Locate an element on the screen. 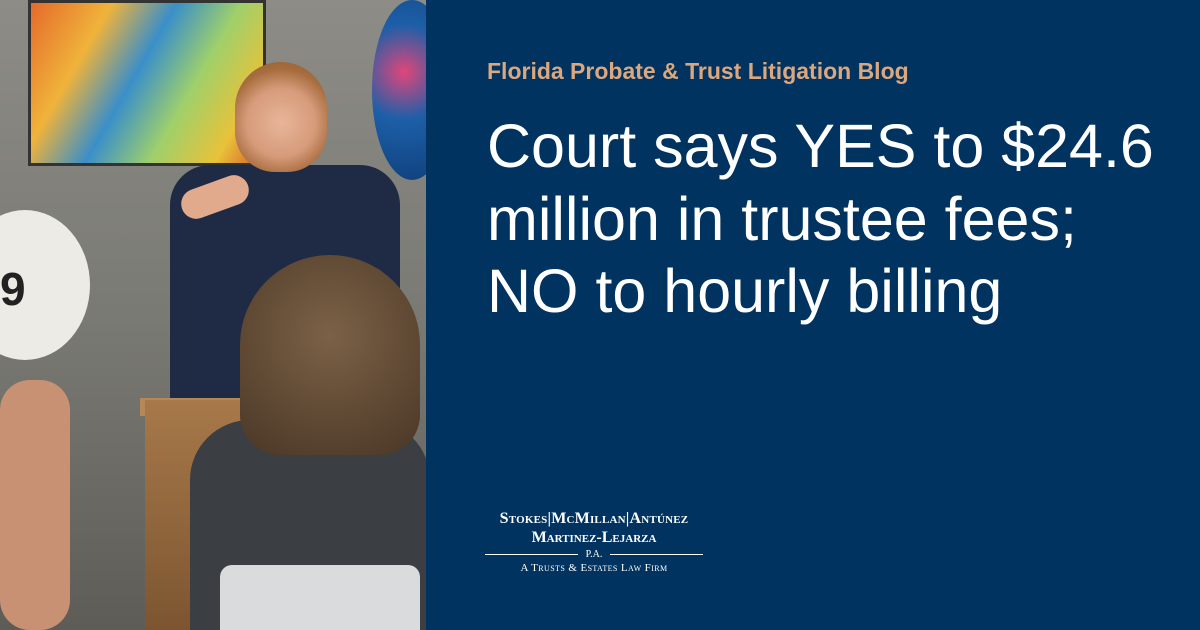  chair is located at coordinates (320, 597).